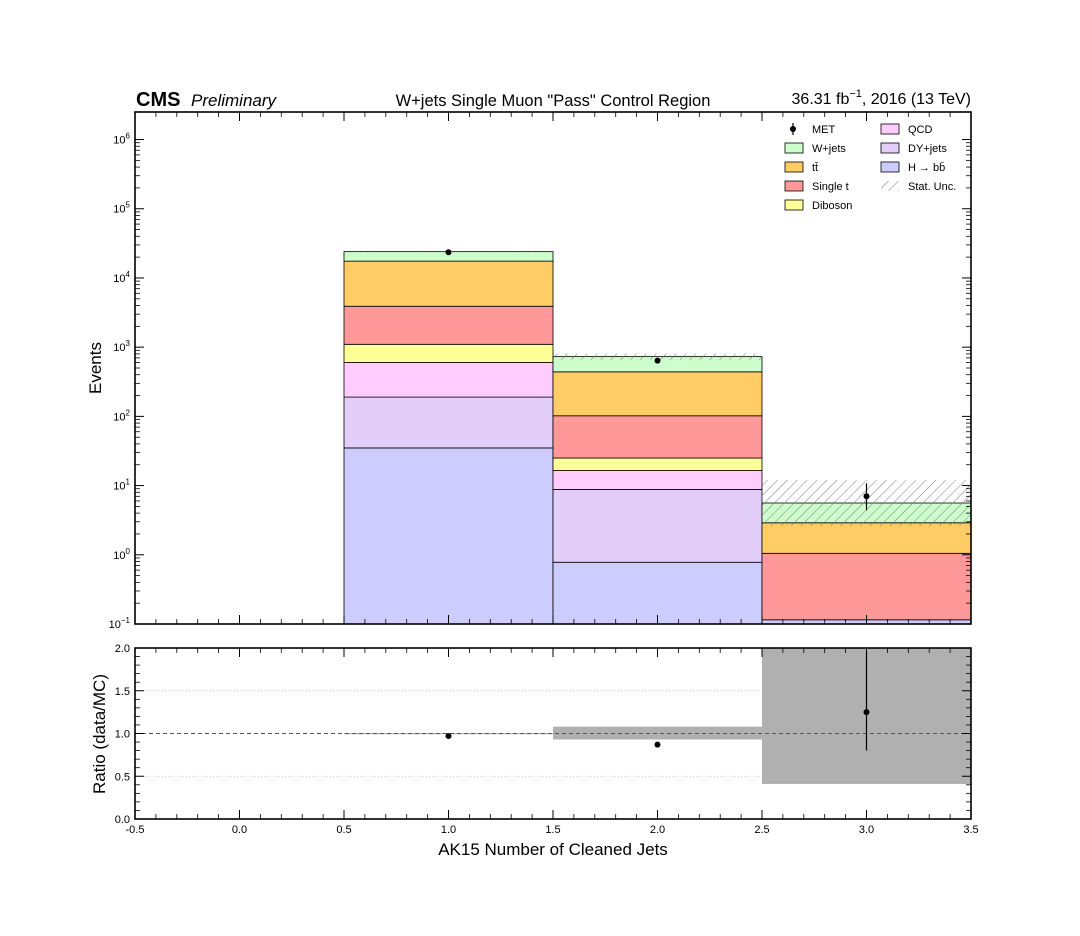 This screenshot has height=936, width=1080. What do you see at coordinates (657, 356) in the screenshot?
I see `stat-unc-band` at bounding box center [657, 356].